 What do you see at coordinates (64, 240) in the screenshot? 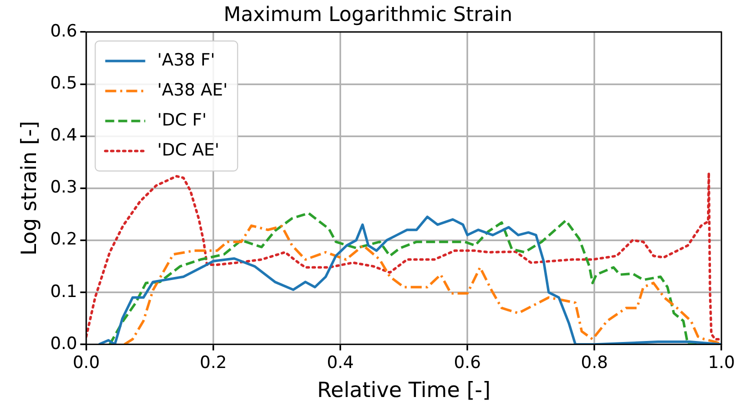
I see `y-tick-label: 0.2` at bounding box center [64, 240].